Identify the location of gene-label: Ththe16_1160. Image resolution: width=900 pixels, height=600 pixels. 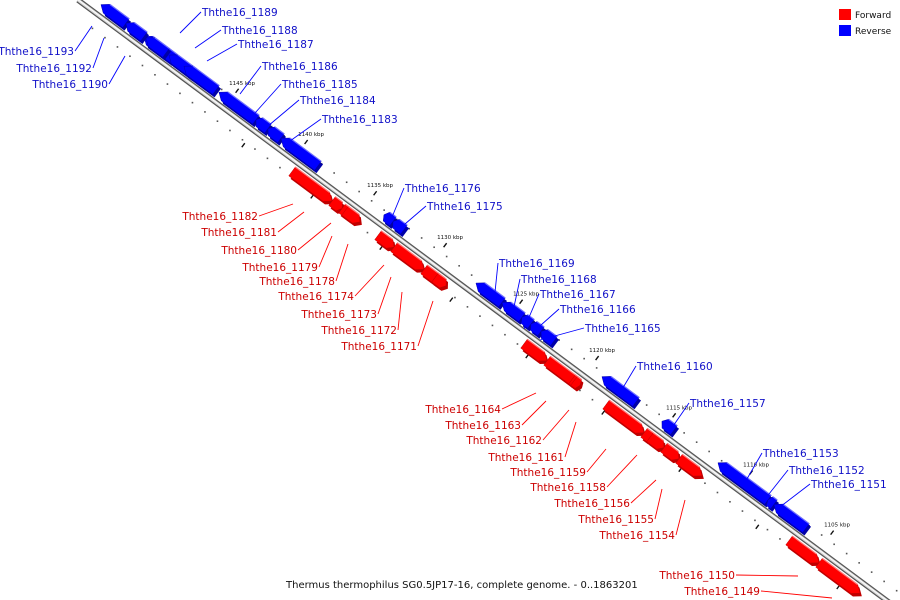
(674, 367).